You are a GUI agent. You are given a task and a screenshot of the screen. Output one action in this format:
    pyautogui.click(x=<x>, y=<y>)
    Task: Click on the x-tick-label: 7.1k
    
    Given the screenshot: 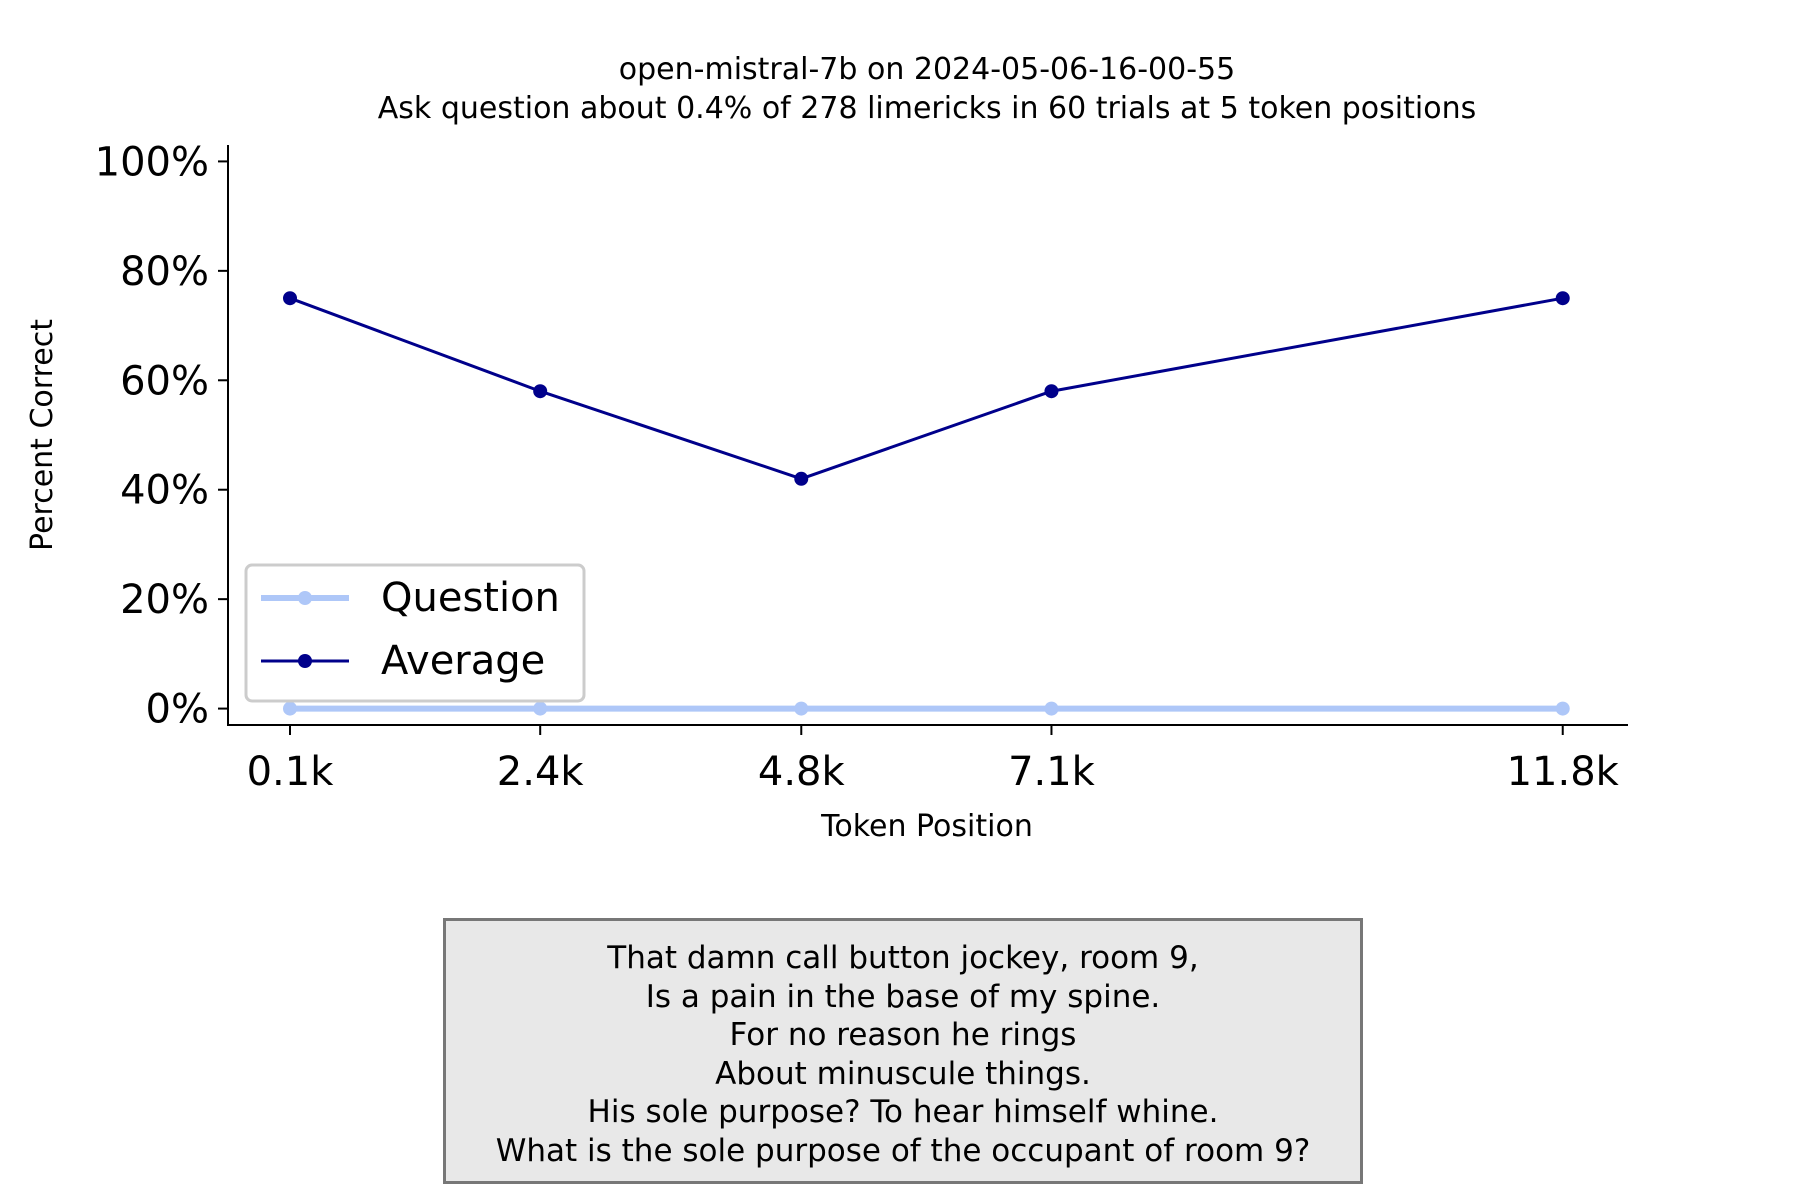 What is the action you would take?
    pyautogui.click(x=1052, y=772)
    